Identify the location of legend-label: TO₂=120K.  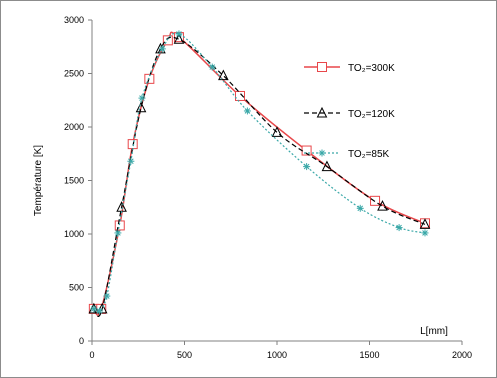
(371, 114).